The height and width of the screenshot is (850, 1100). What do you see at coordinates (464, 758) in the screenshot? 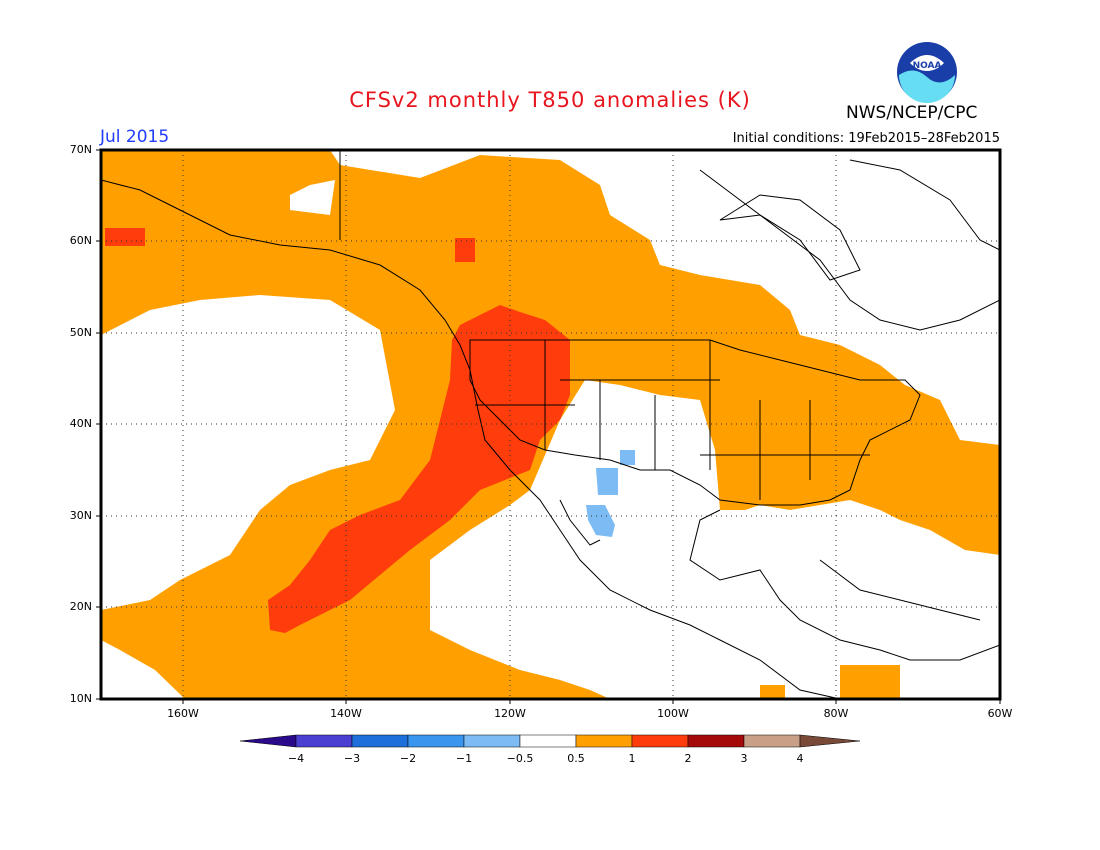
I see `colorbar-label: −1` at bounding box center [464, 758].